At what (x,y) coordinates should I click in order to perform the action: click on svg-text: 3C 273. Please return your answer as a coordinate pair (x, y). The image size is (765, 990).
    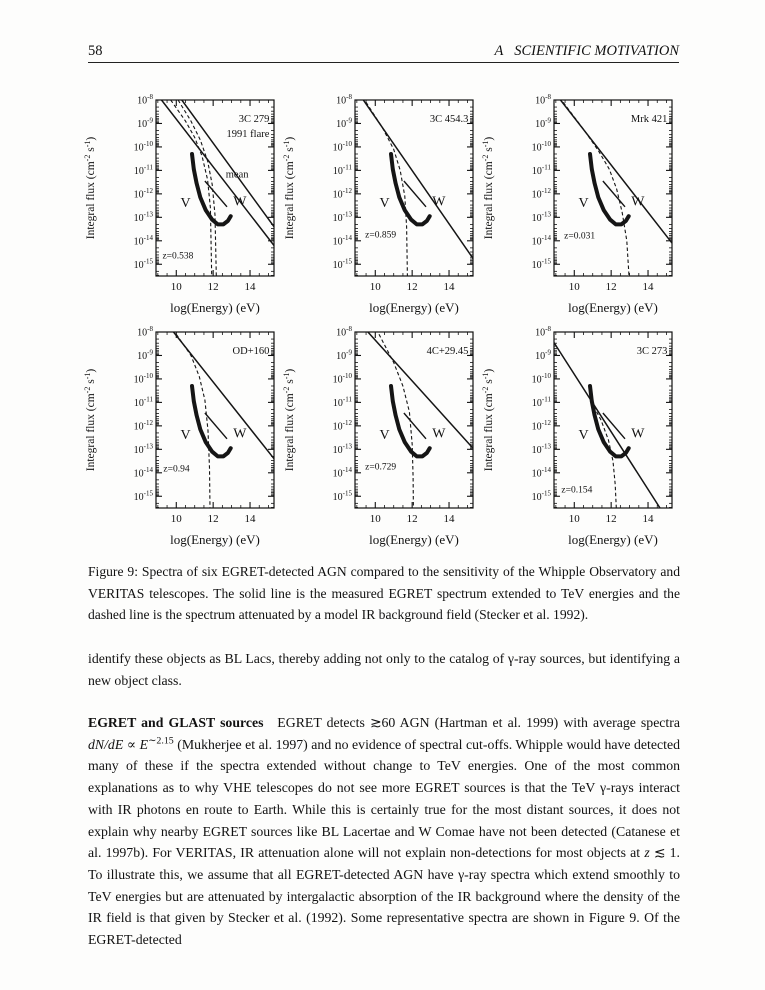
    Looking at the image, I should click on (652, 351).